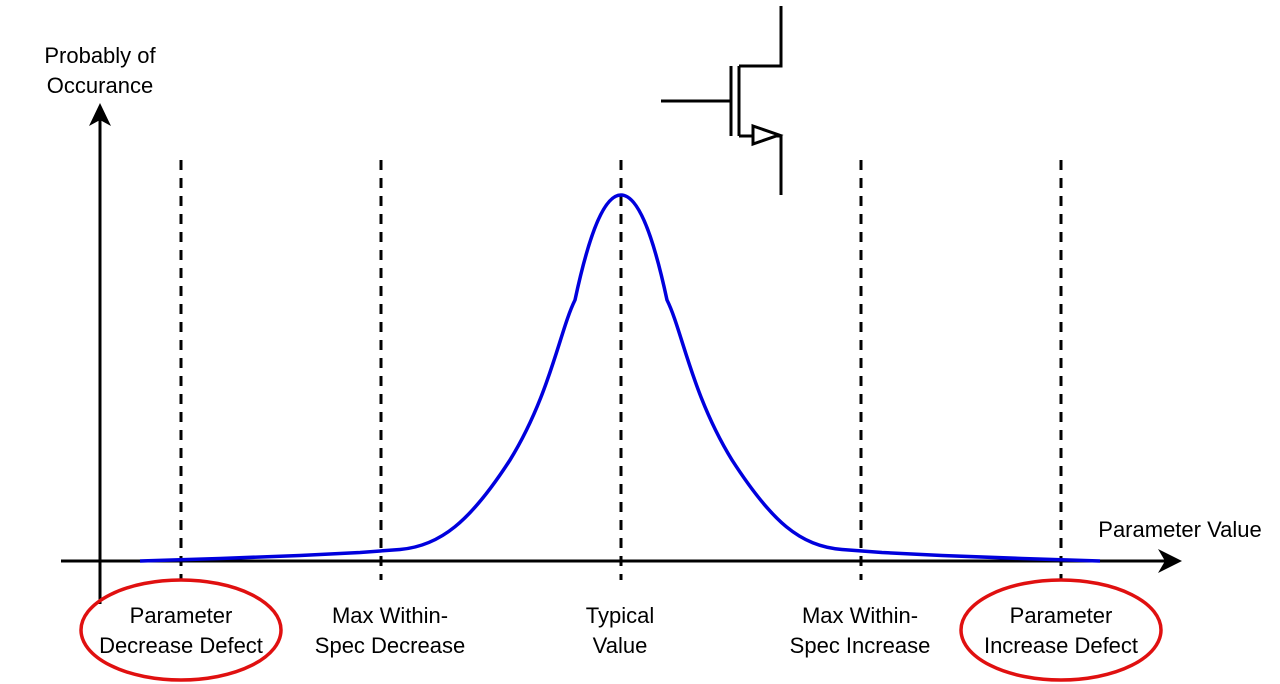 This screenshot has height=684, width=1280. I want to click on label-line-1: Typical, so click(620, 615).